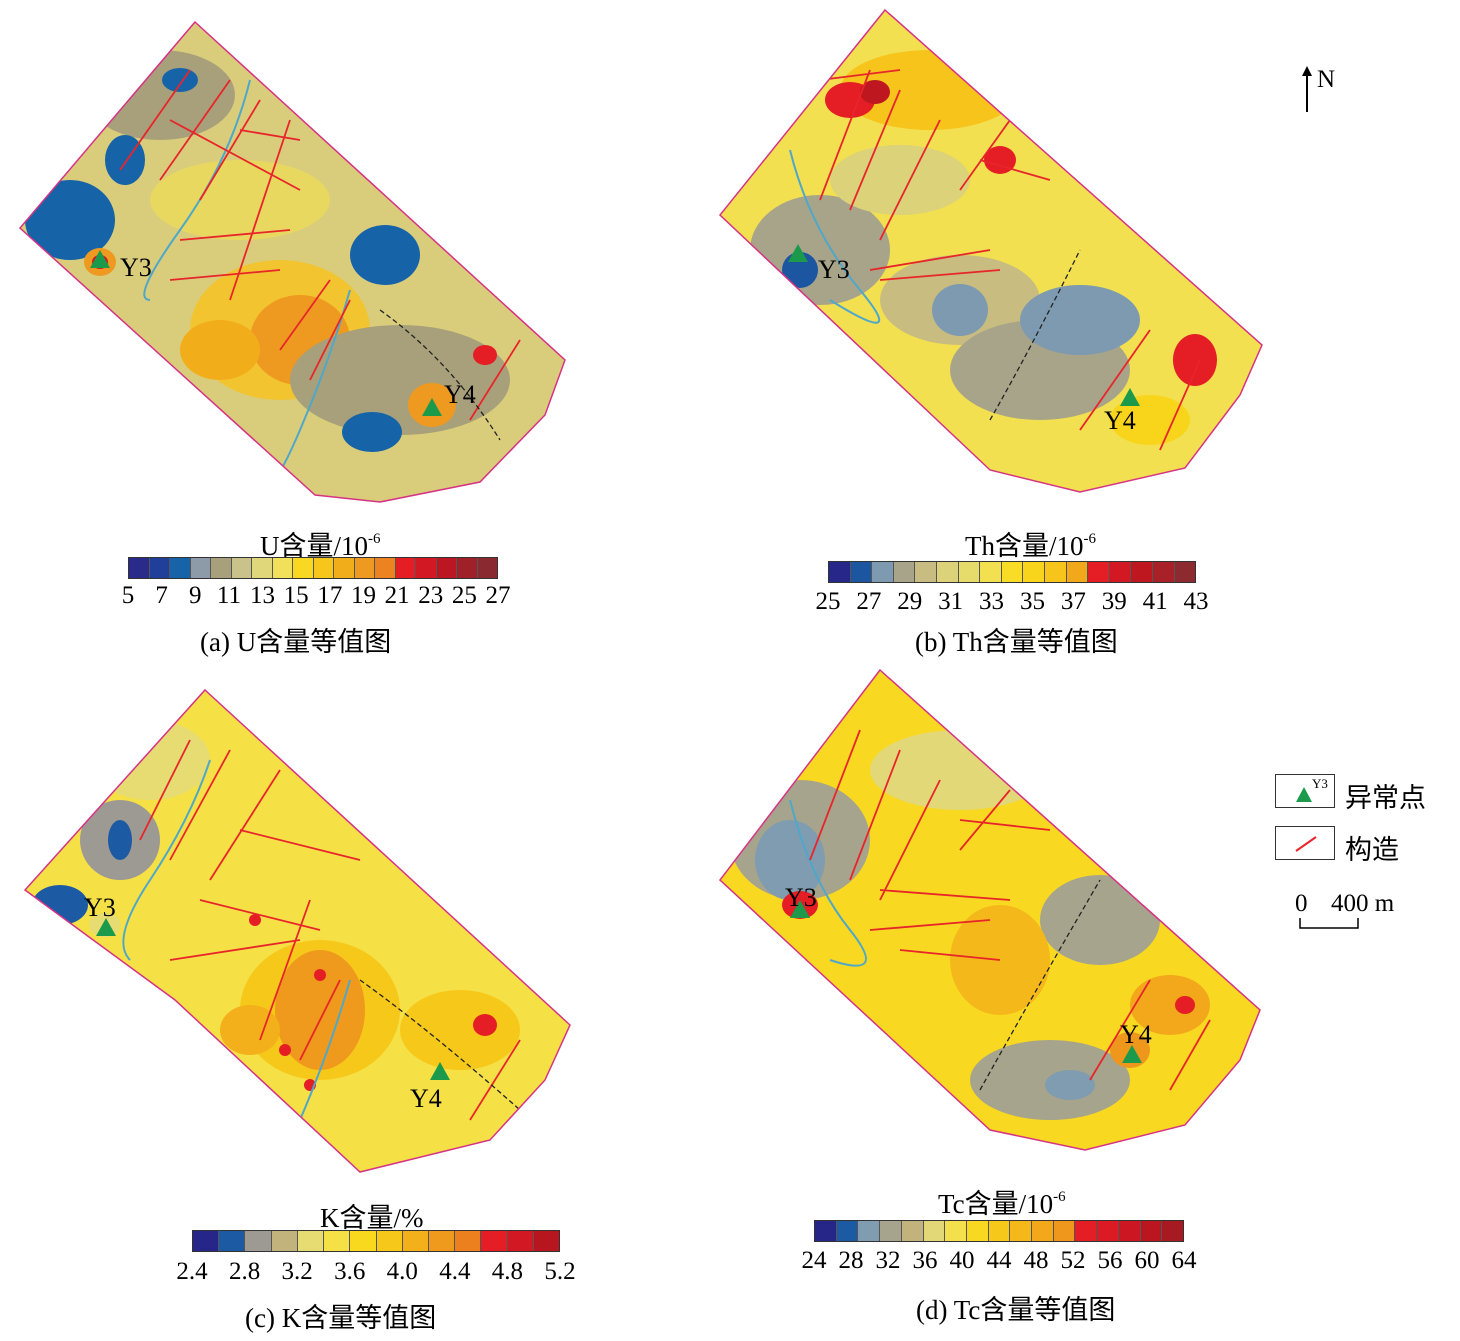 This screenshot has width=1460, height=1341. Describe the element at coordinates (195, 595) in the screenshot. I see `colorbar-tick-label: 9` at that location.